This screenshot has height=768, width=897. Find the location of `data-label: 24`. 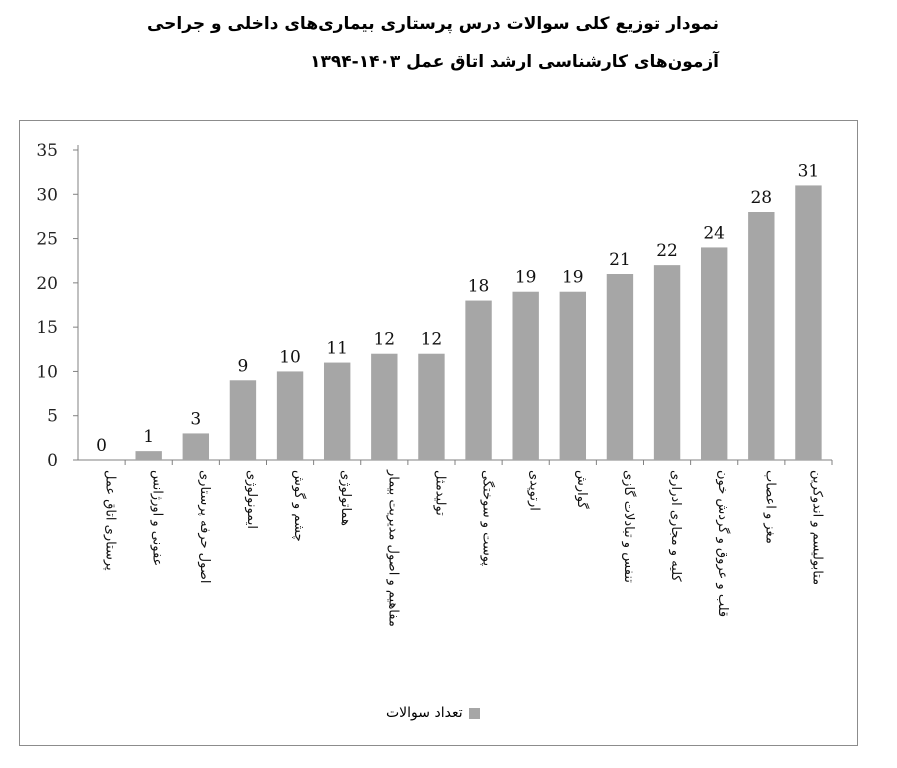

data-label: 24 is located at coordinates (714, 233).